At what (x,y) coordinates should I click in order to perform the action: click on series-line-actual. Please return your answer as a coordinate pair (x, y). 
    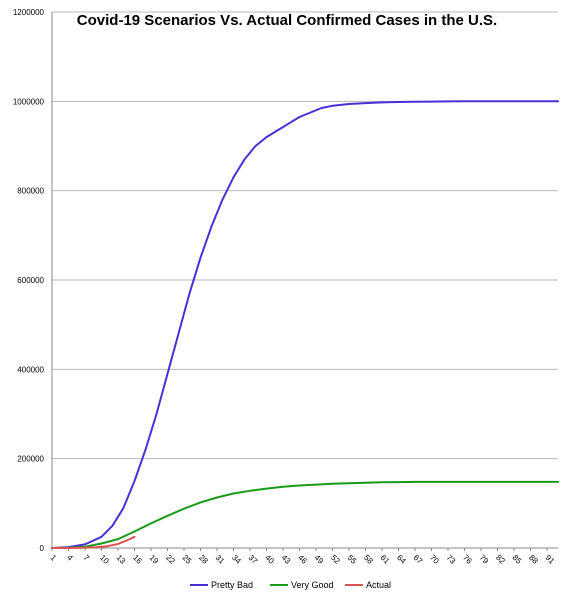
    Looking at the image, I should click on (93, 542).